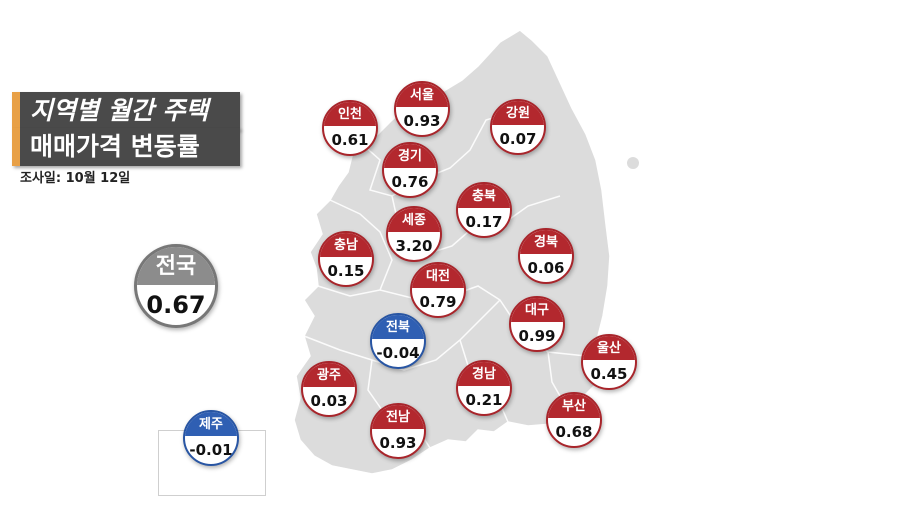 The image size is (900, 506). I want to click on ulleungdo-island, so click(633, 163).